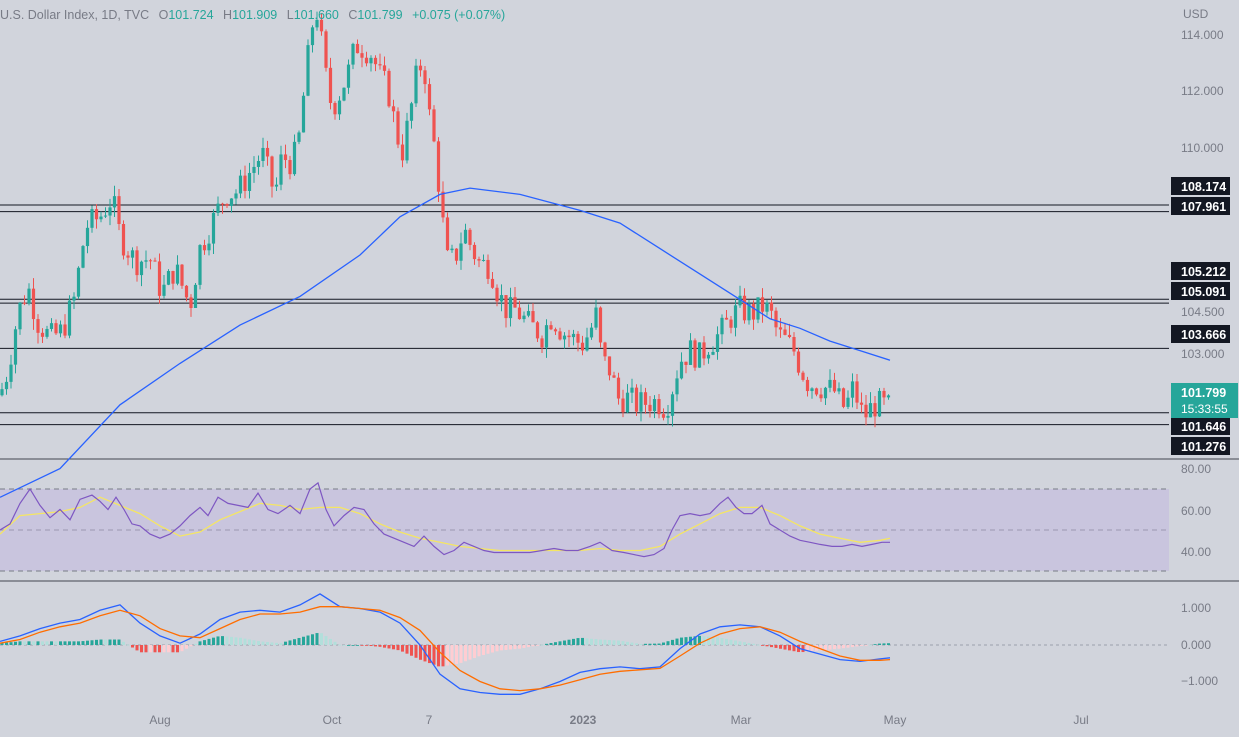 Image resolution: width=1239 pixels, height=737 pixels. I want to click on time-axis: Aug Oct 7 2023 Mar May Jul, so click(618, 720).